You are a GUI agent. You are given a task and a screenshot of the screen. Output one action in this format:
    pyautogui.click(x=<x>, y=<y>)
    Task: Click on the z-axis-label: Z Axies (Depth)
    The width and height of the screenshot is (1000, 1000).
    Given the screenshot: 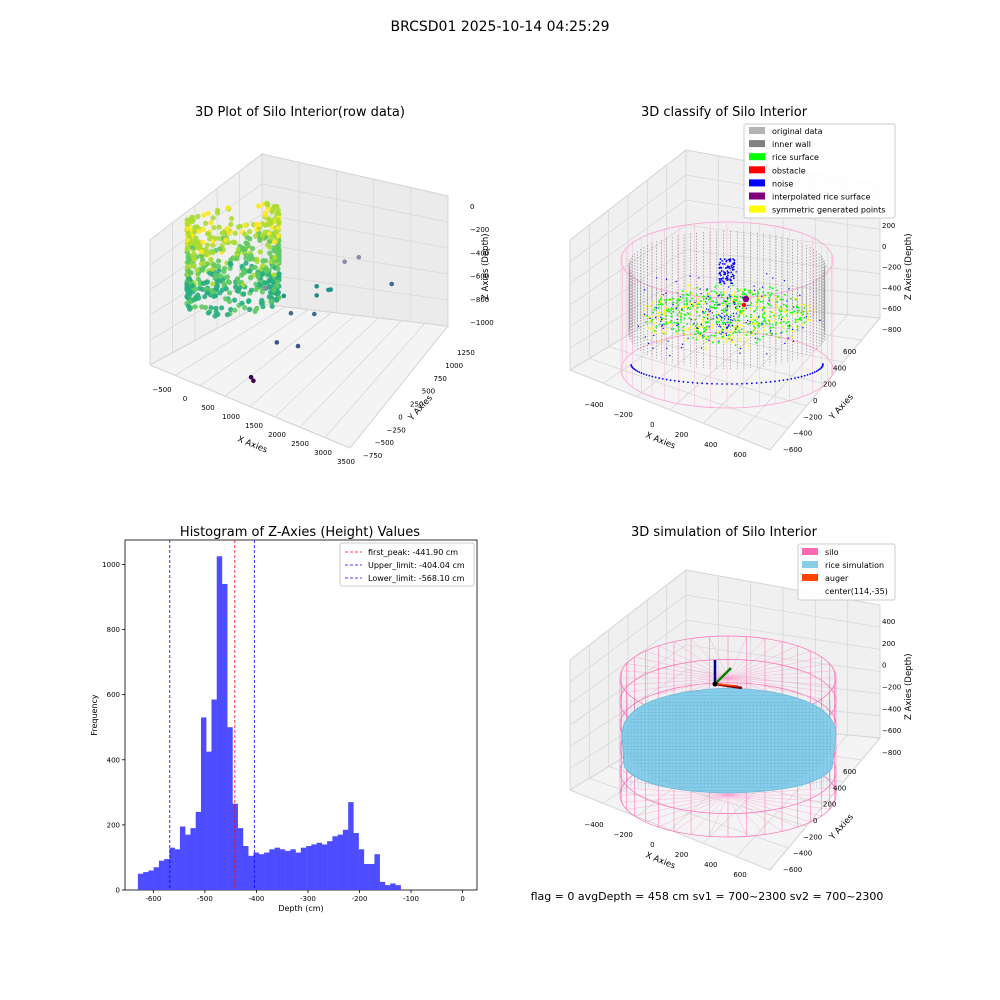 What is the action you would take?
    pyautogui.click(x=909, y=686)
    